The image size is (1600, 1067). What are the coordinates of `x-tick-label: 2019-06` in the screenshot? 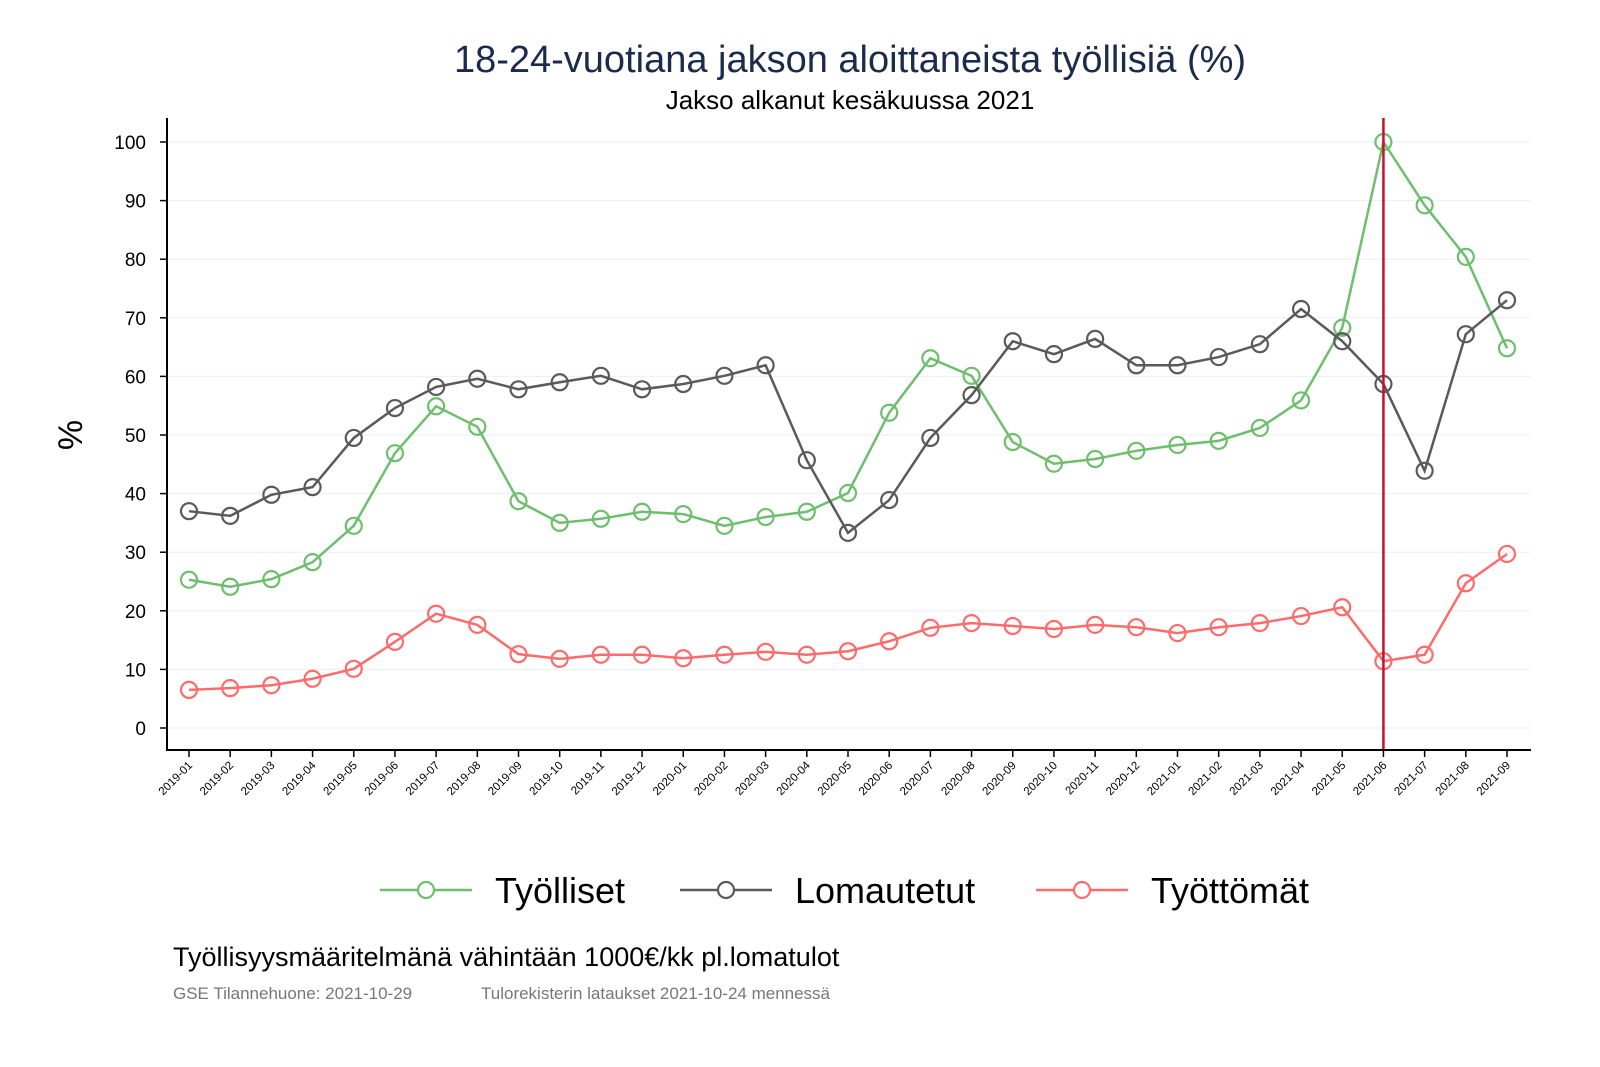 It's located at (382, 779).